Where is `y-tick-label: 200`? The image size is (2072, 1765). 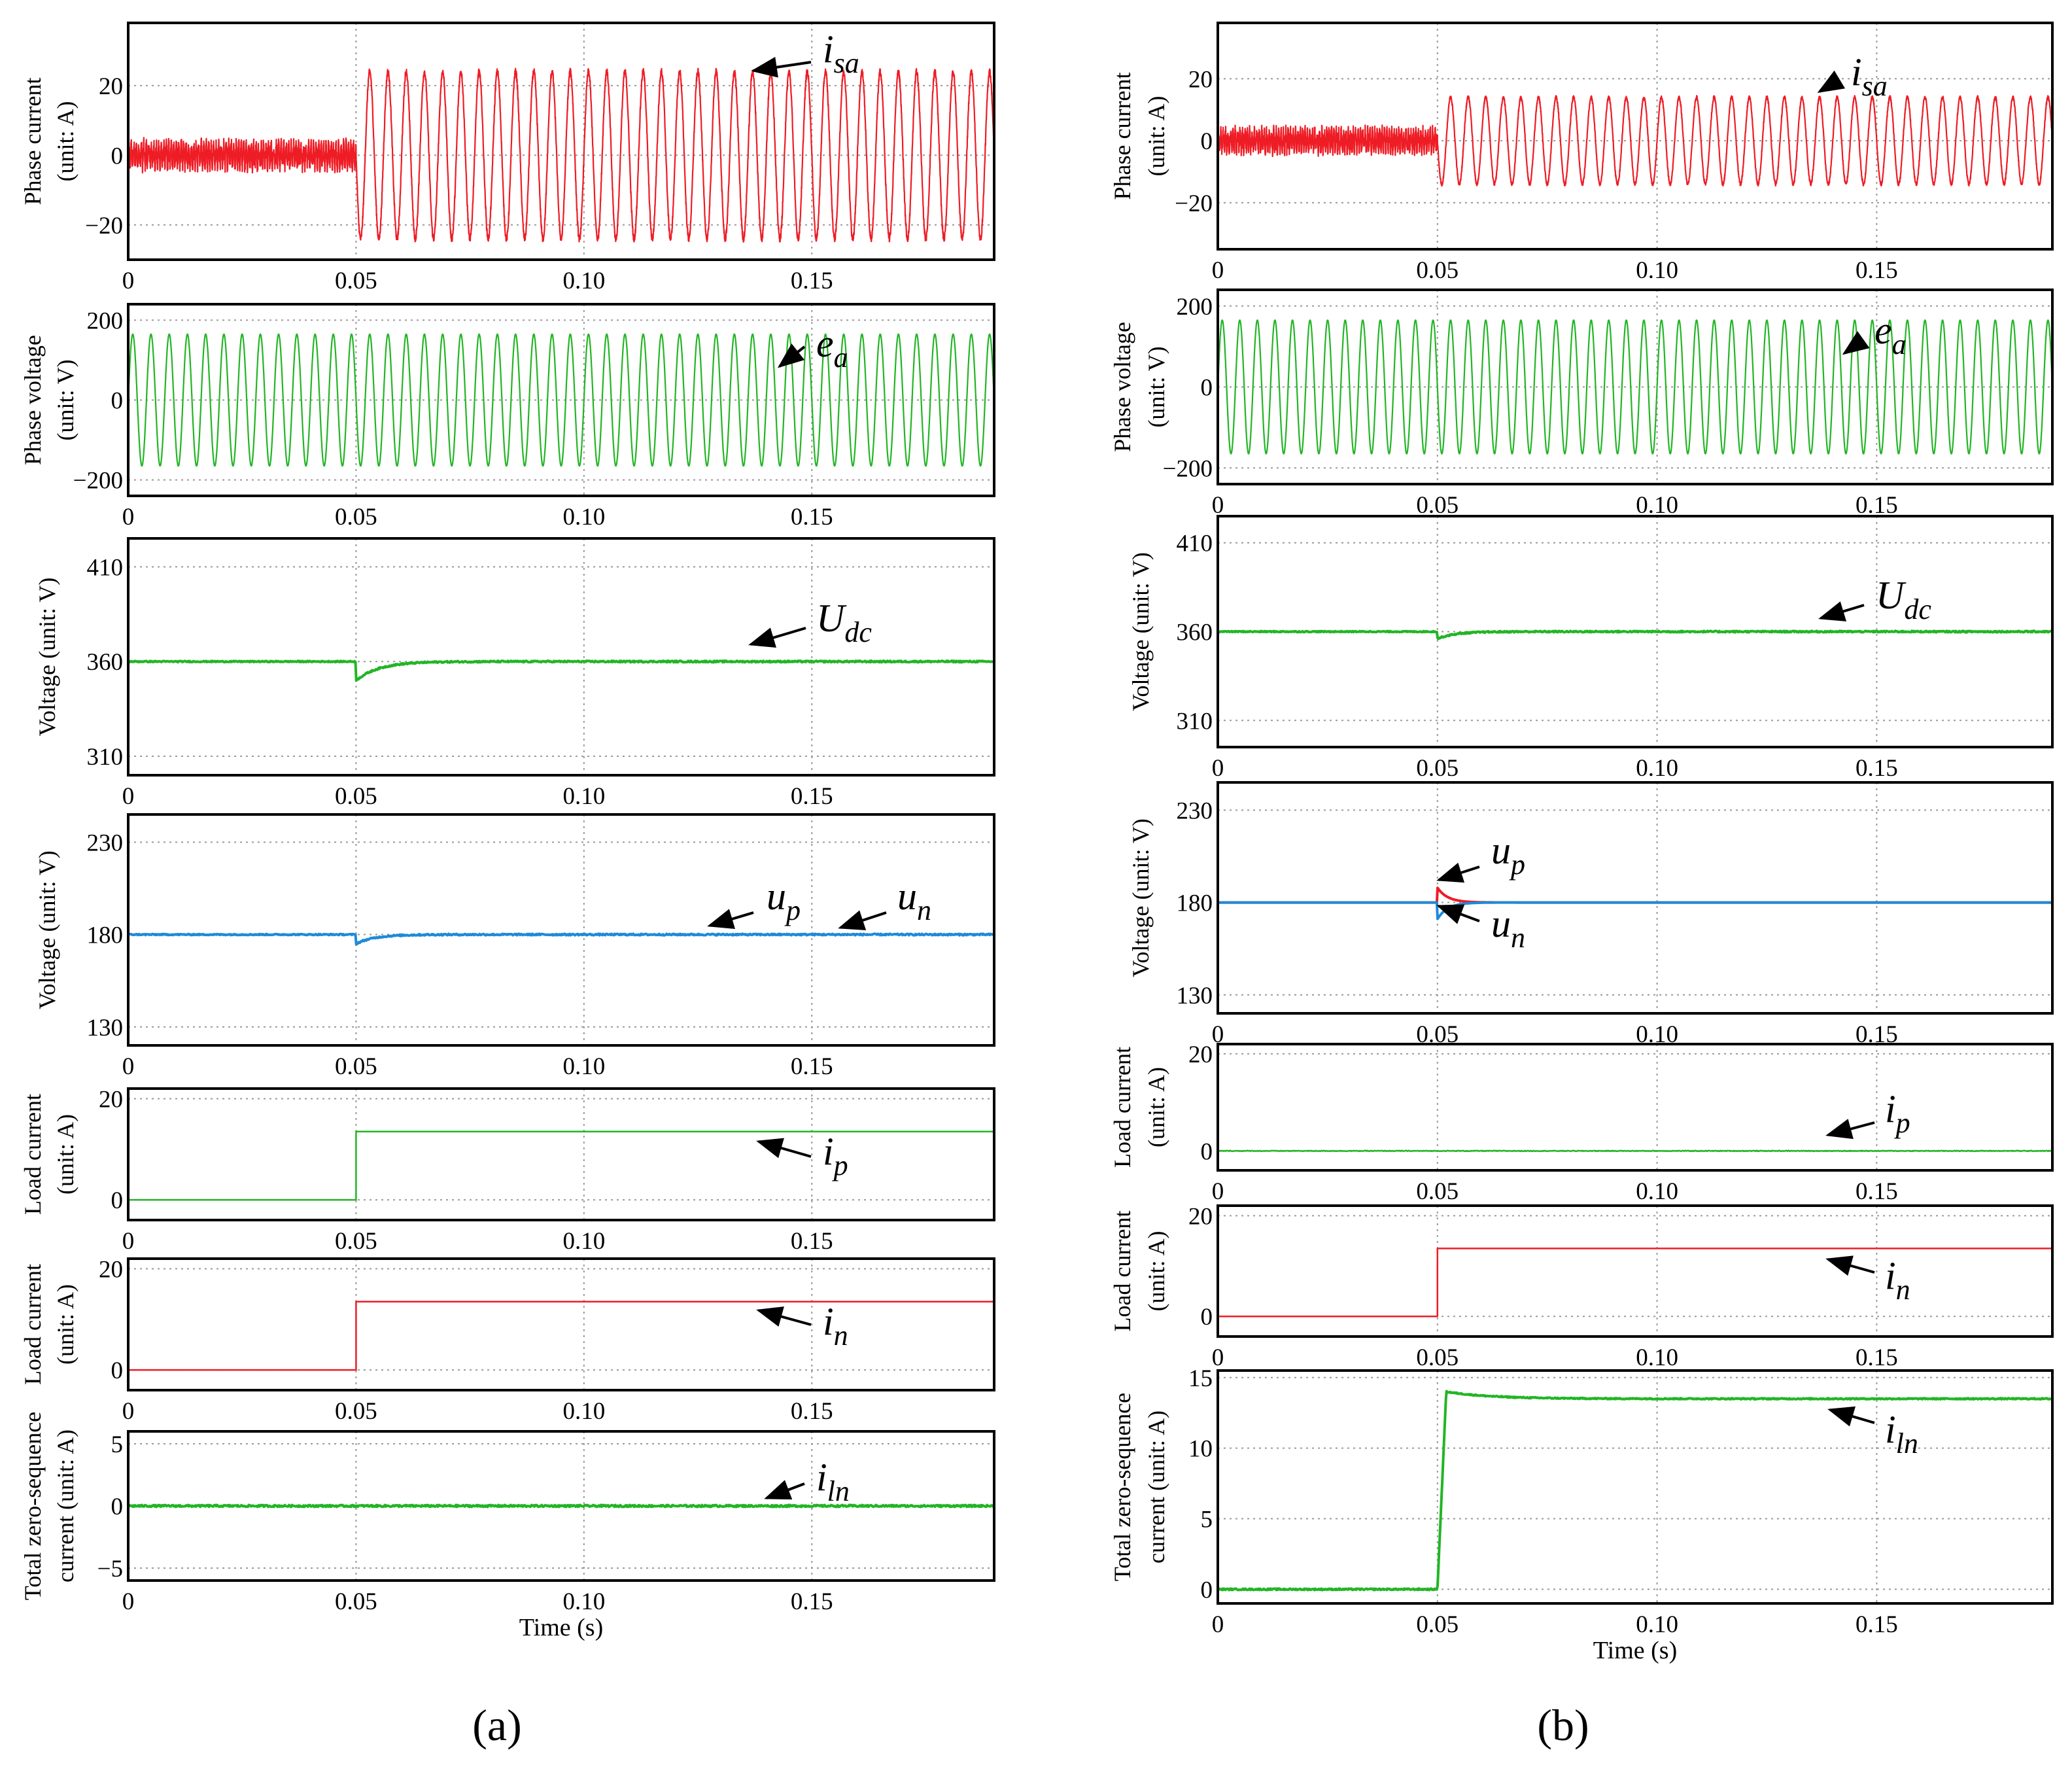
y-tick-label: 200 is located at coordinates (105, 320).